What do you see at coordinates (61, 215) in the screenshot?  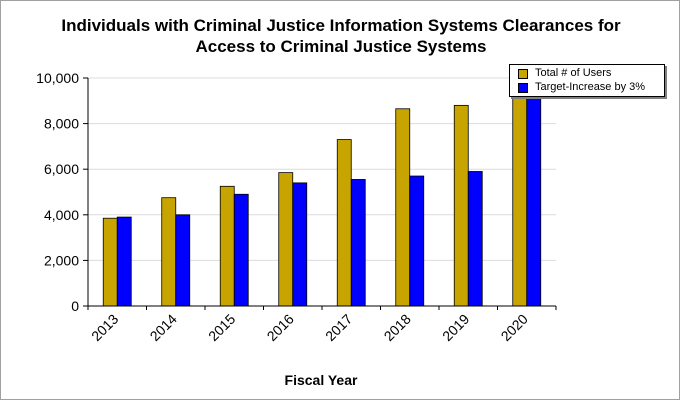 I see `y-tick-label: 4,000` at bounding box center [61, 215].